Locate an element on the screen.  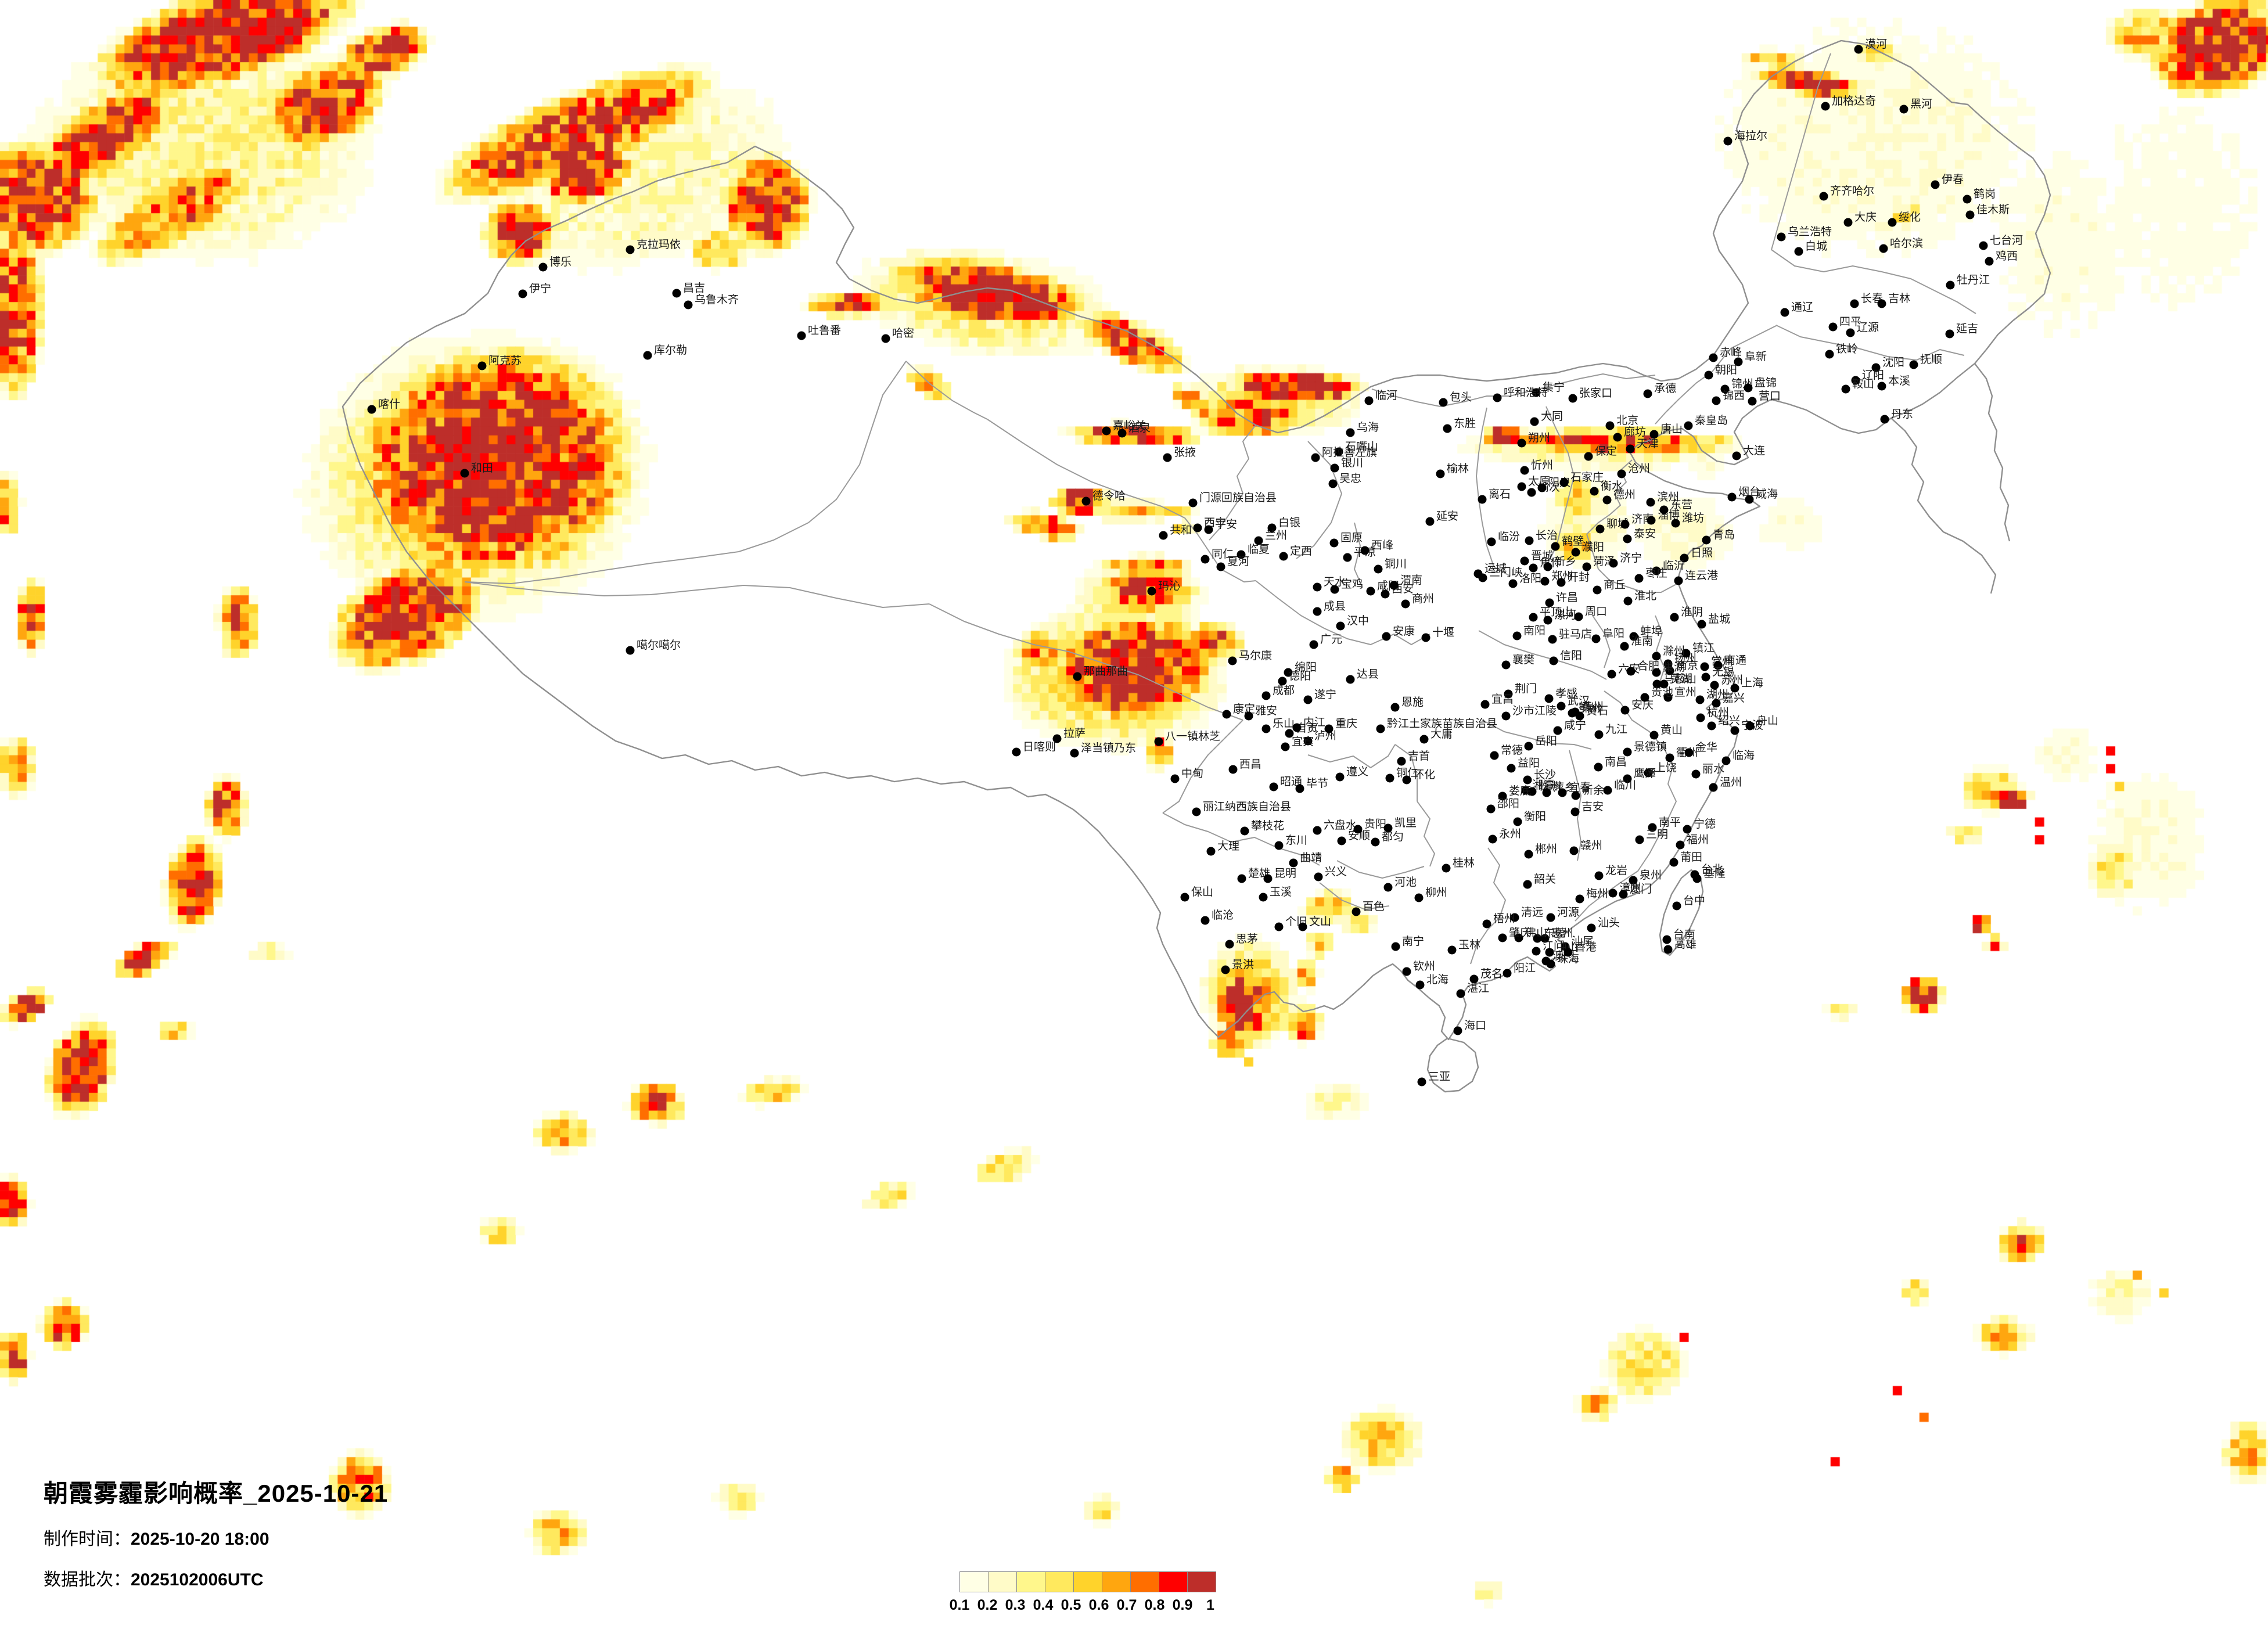
city-label: 同仁 is located at coordinates (1223, 554).